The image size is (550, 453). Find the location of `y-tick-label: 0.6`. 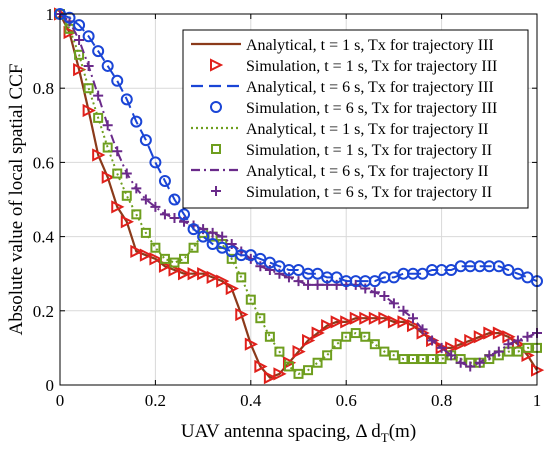

y-tick-label: 0.6 is located at coordinates (43, 162).